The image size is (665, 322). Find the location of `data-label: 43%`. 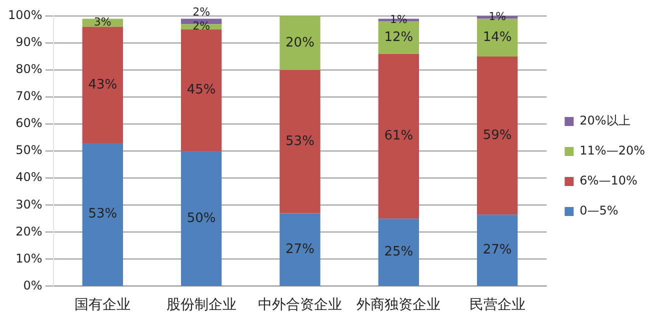

data-label: 43% is located at coordinates (103, 84).